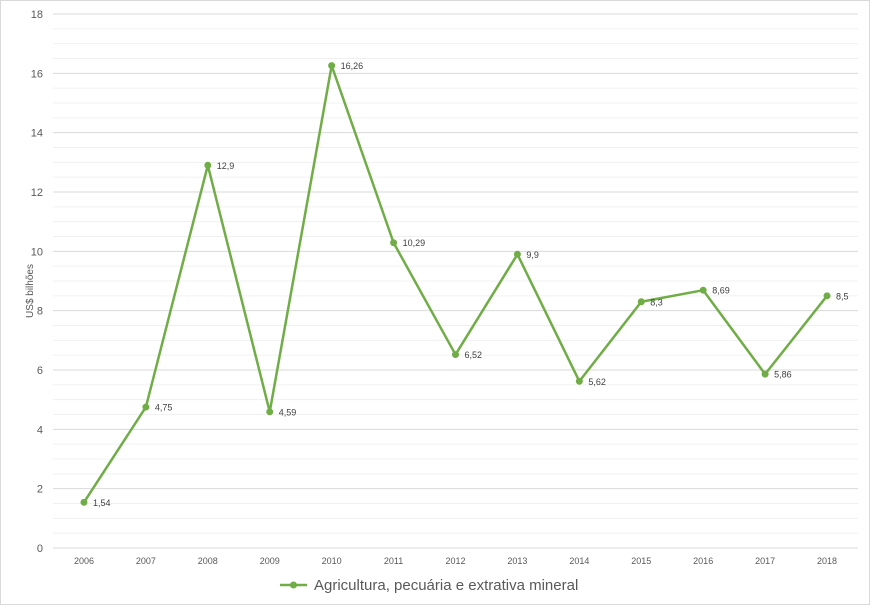  I want to click on x-tick-label: 2015, so click(641, 561).